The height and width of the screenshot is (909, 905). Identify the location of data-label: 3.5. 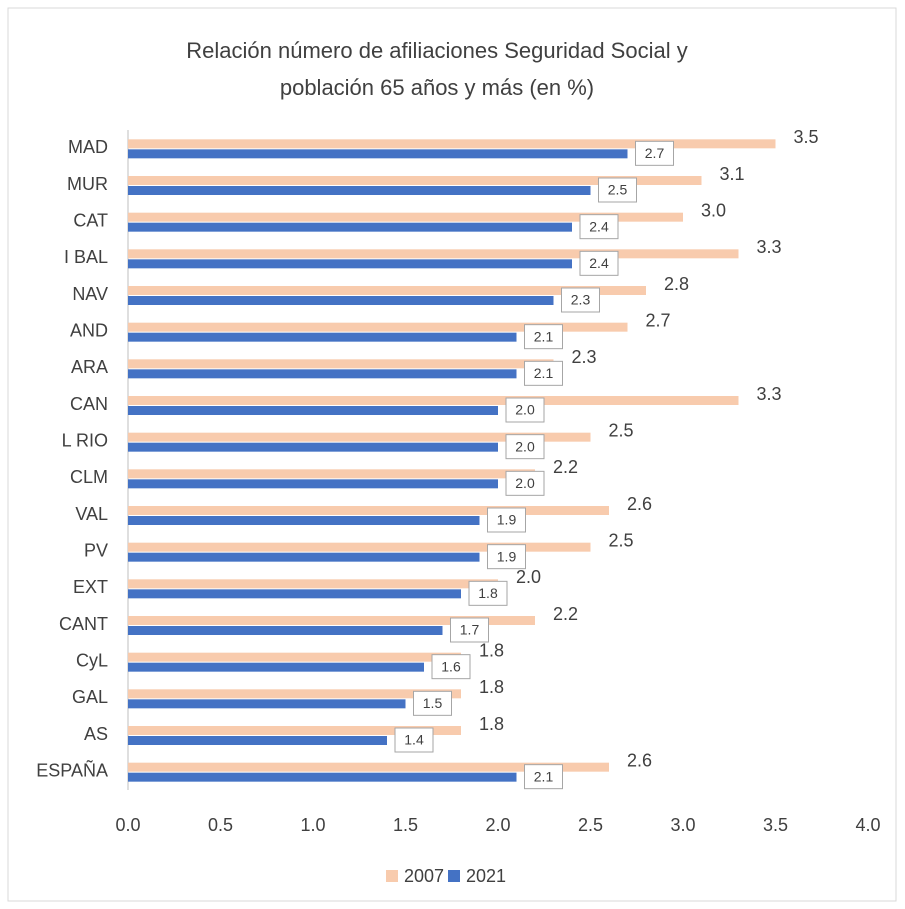
(806, 137).